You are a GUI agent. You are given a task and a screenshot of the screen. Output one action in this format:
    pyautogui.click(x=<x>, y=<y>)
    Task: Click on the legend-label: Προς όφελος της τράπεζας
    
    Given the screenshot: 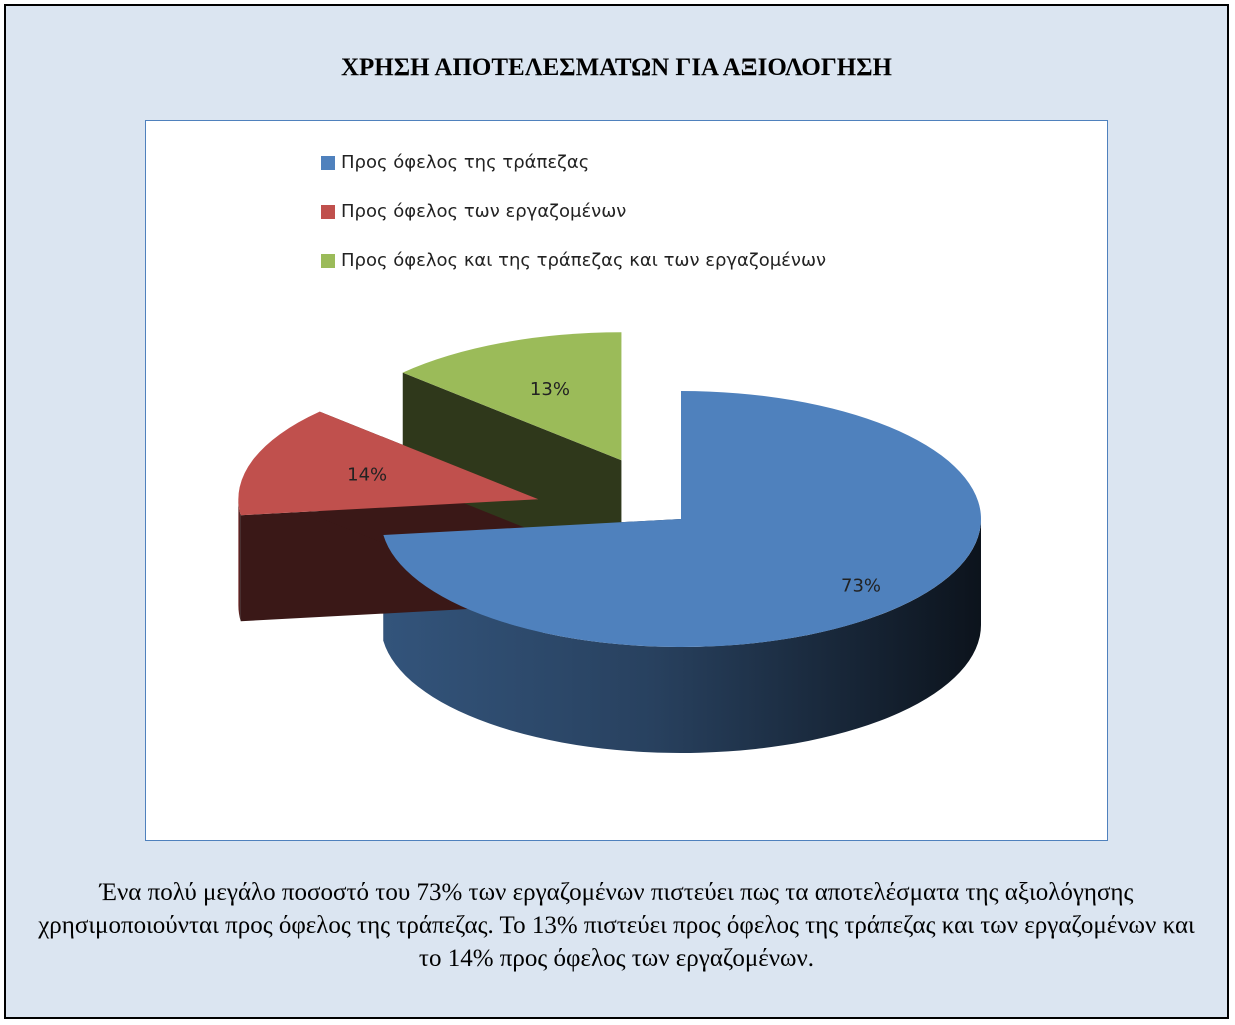 What is the action you would take?
    pyautogui.click(x=465, y=162)
    